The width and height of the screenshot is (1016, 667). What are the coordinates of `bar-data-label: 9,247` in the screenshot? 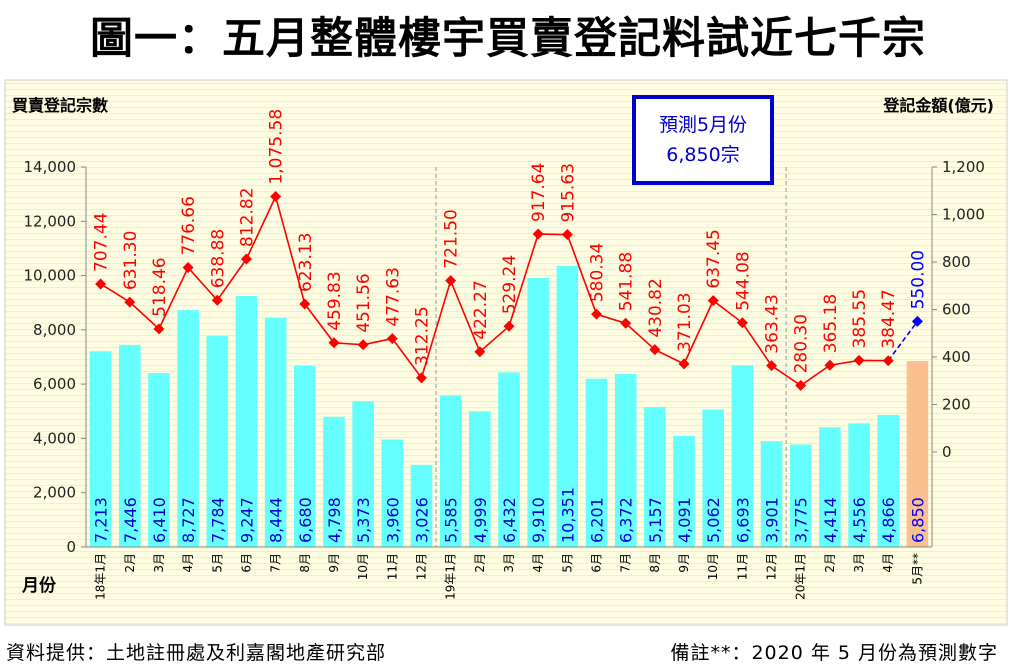 It's located at (246, 520).